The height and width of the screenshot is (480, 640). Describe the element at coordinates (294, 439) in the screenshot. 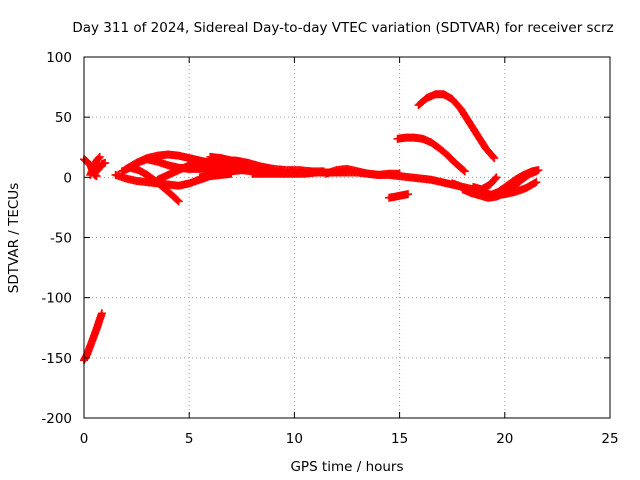

I see `x-tick-label: 10` at that location.